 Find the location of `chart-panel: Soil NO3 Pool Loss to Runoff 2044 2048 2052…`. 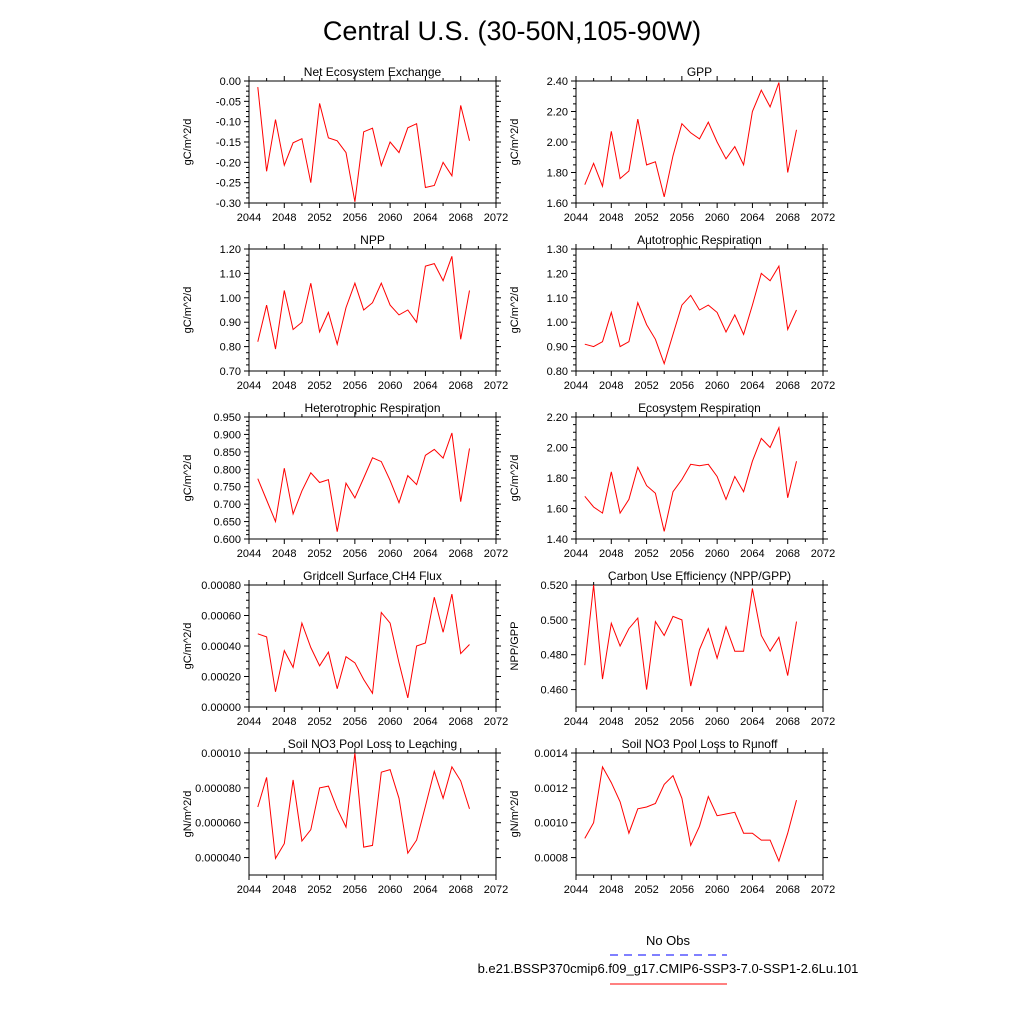

chart-panel: Soil NO3 Pool Loss to Runoff 2044 2048 2052… is located at coordinates (672, 816).